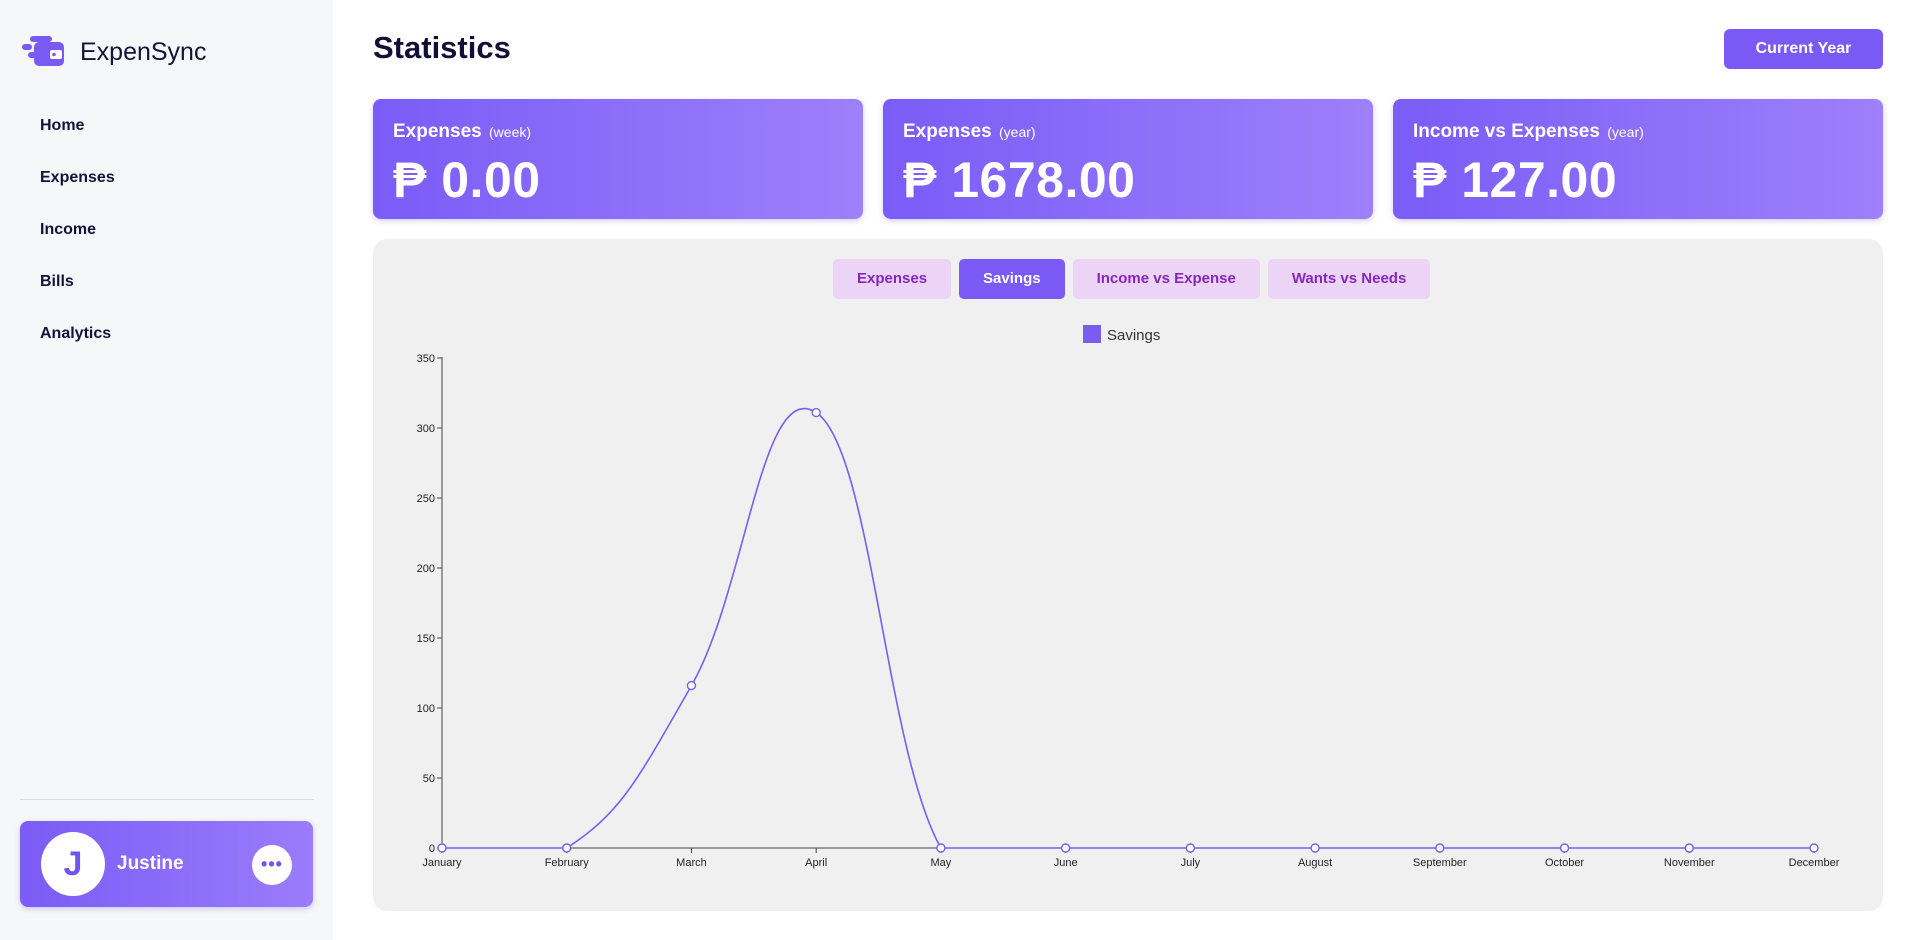 This screenshot has width=1919, height=940. Describe the element at coordinates (429, 779) in the screenshot. I see `y-tick-label: 50` at that location.